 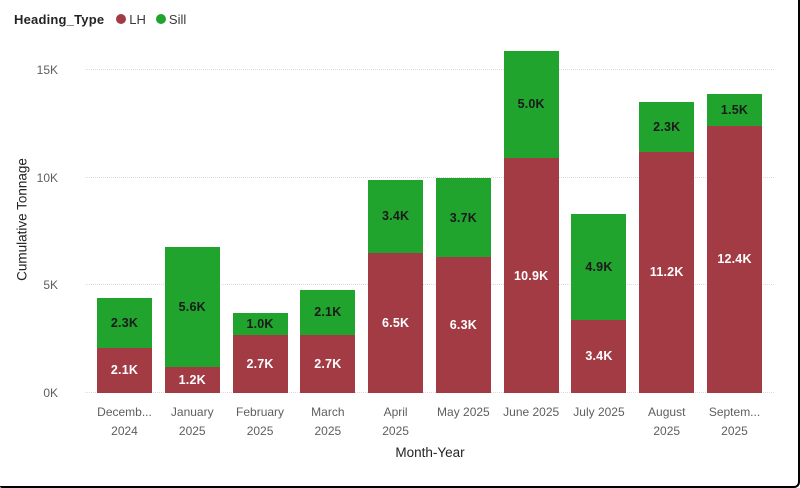 What do you see at coordinates (192, 421) in the screenshot?
I see `x-tick-label: January 2025` at bounding box center [192, 421].